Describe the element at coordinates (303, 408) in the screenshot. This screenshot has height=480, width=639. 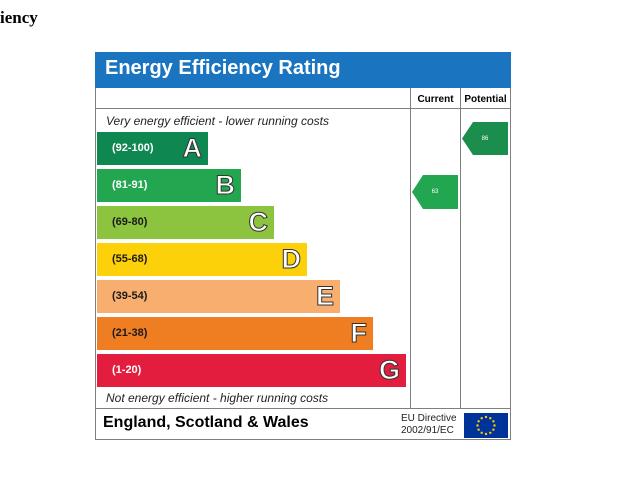
I see `footer-divider` at that location.